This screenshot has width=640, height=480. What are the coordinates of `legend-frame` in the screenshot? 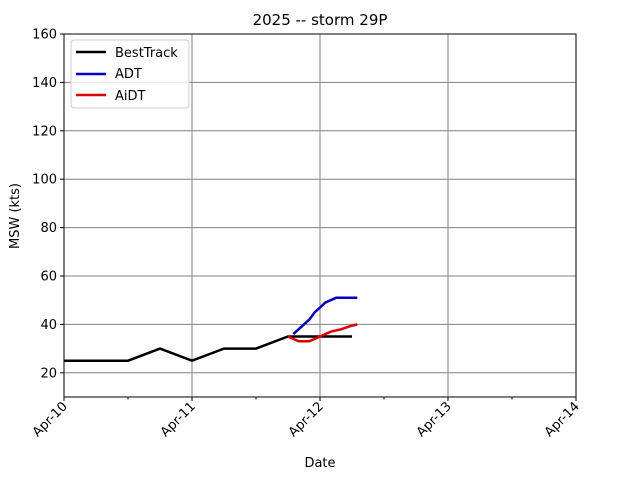 It's located at (130, 74).